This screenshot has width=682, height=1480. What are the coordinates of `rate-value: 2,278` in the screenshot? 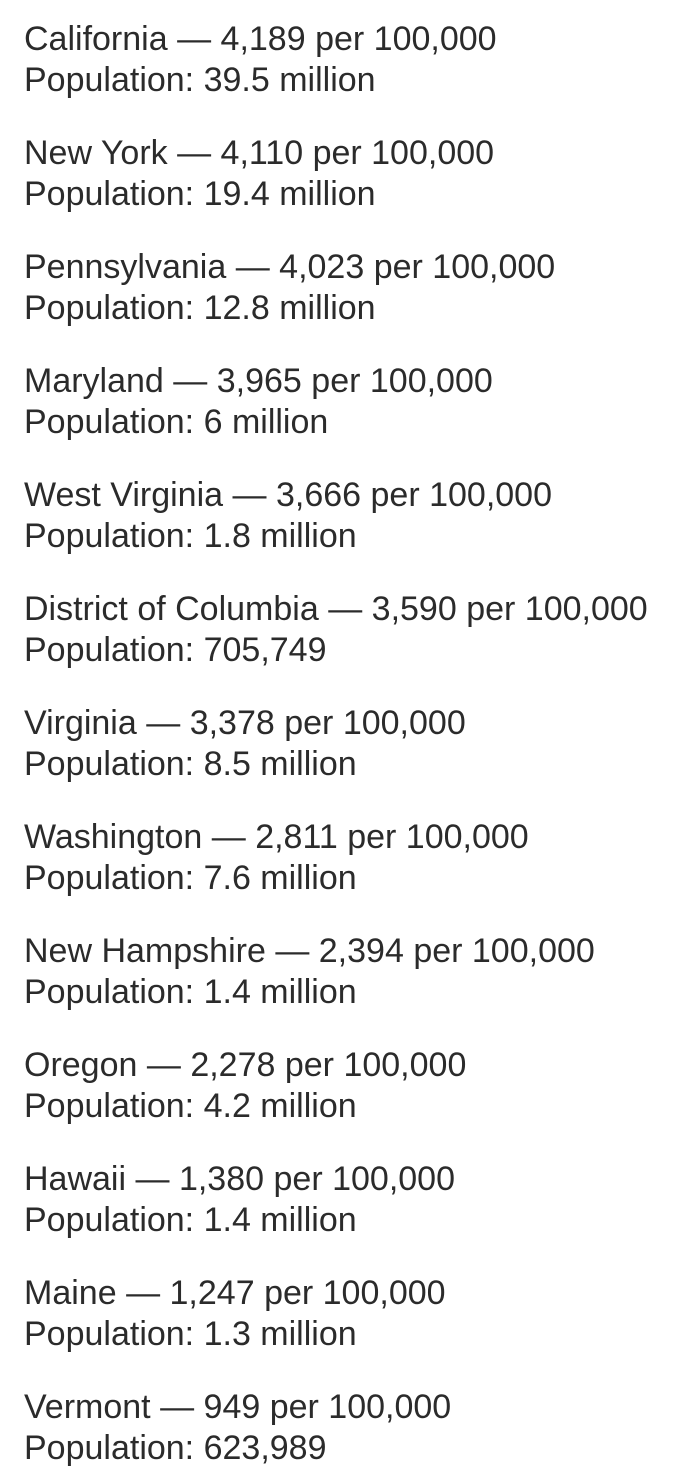 It's located at (233, 1065).